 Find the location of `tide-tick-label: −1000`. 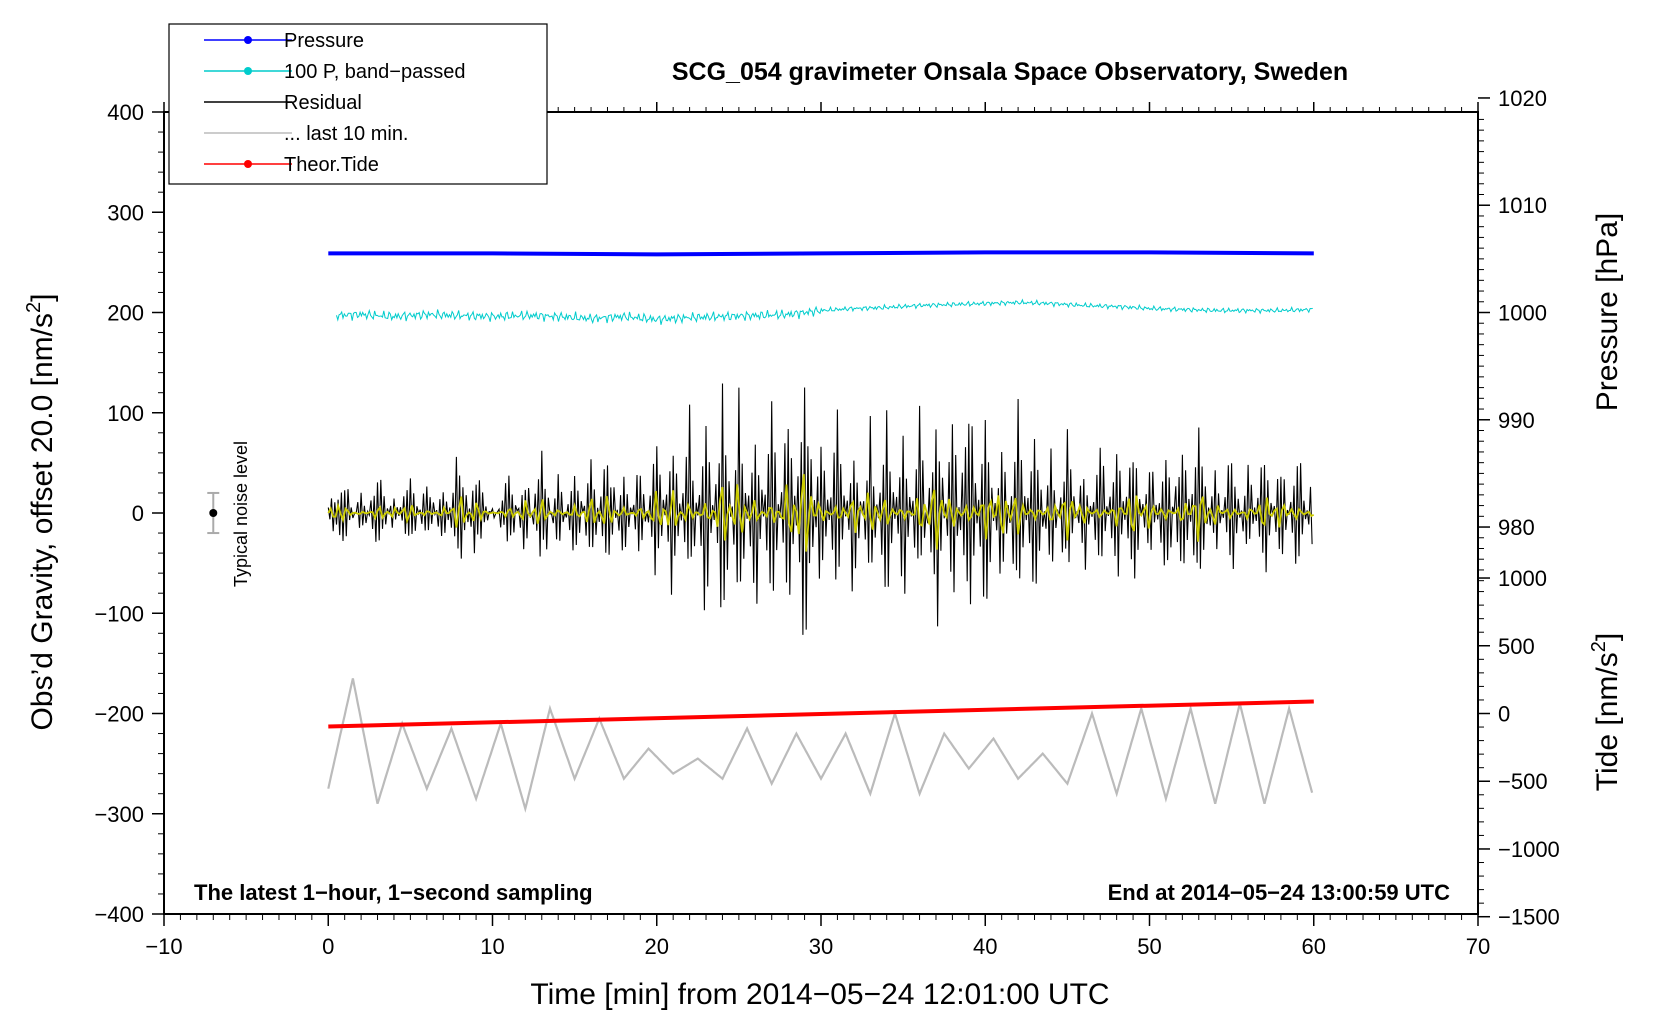

tide-tick-label: −1000 is located at coordinates (1529, 849).